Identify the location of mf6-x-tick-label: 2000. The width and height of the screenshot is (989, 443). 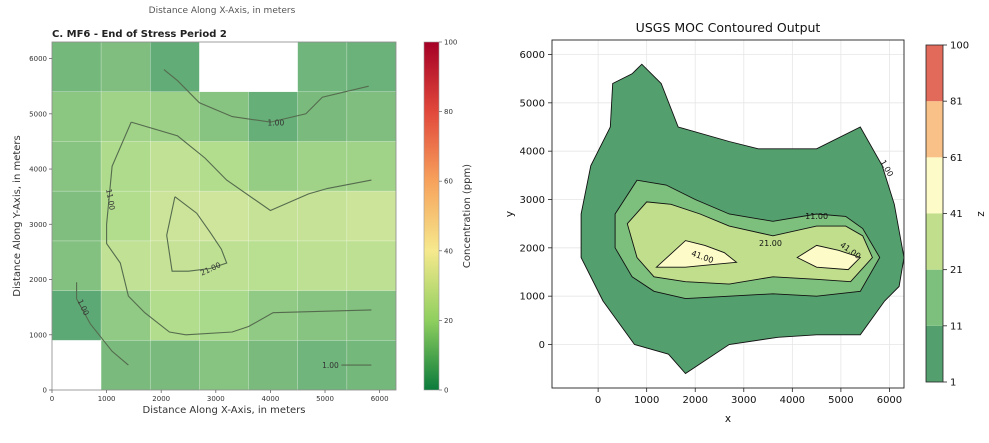
(161, 399).